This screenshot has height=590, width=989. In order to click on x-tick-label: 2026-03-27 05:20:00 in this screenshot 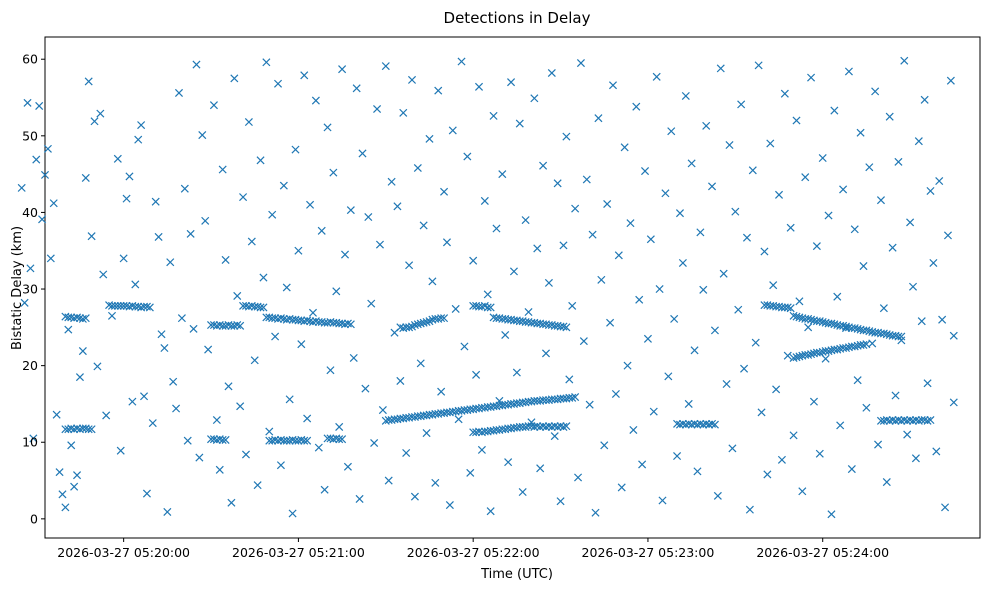, I will do `click(123, 552)`.